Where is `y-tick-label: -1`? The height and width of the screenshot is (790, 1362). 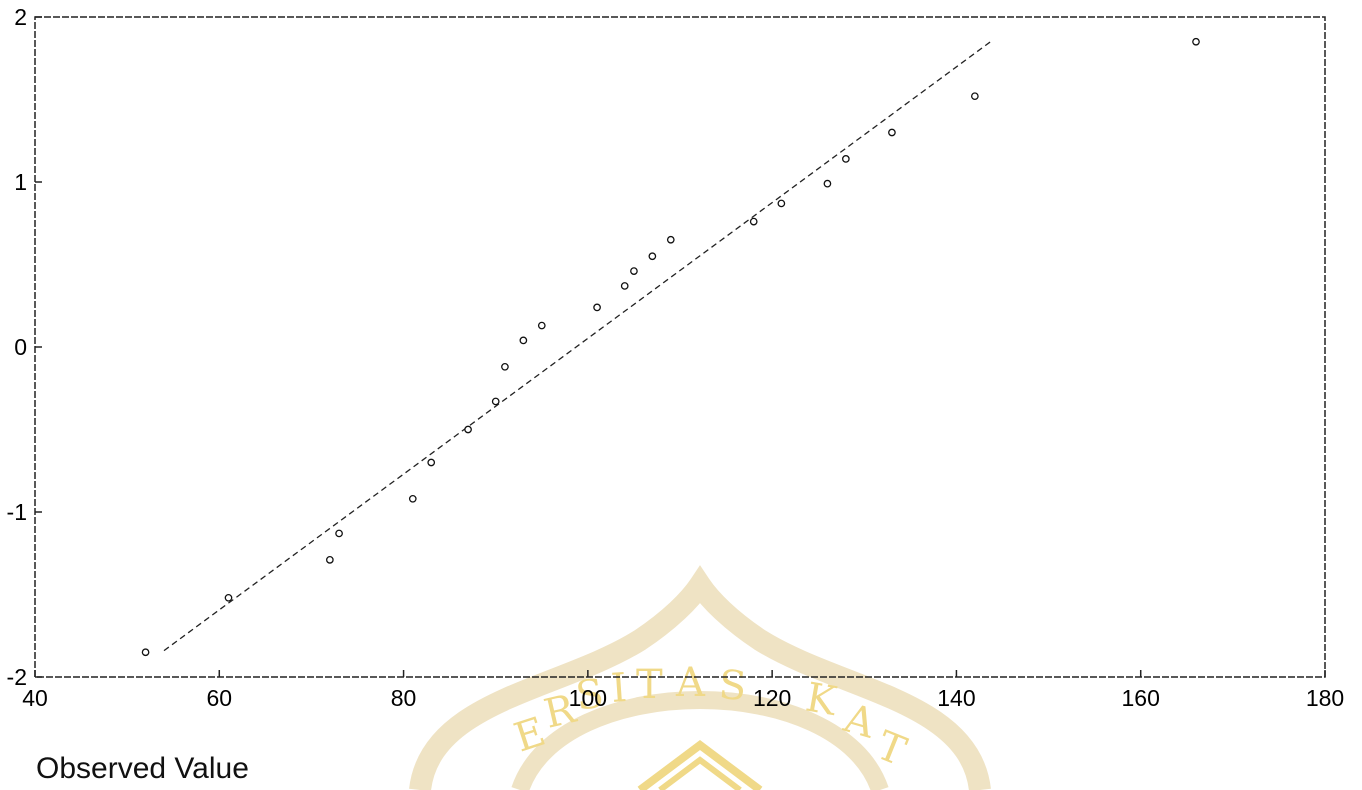
y-tick-label: -1 is located at coordinates (17, 512).